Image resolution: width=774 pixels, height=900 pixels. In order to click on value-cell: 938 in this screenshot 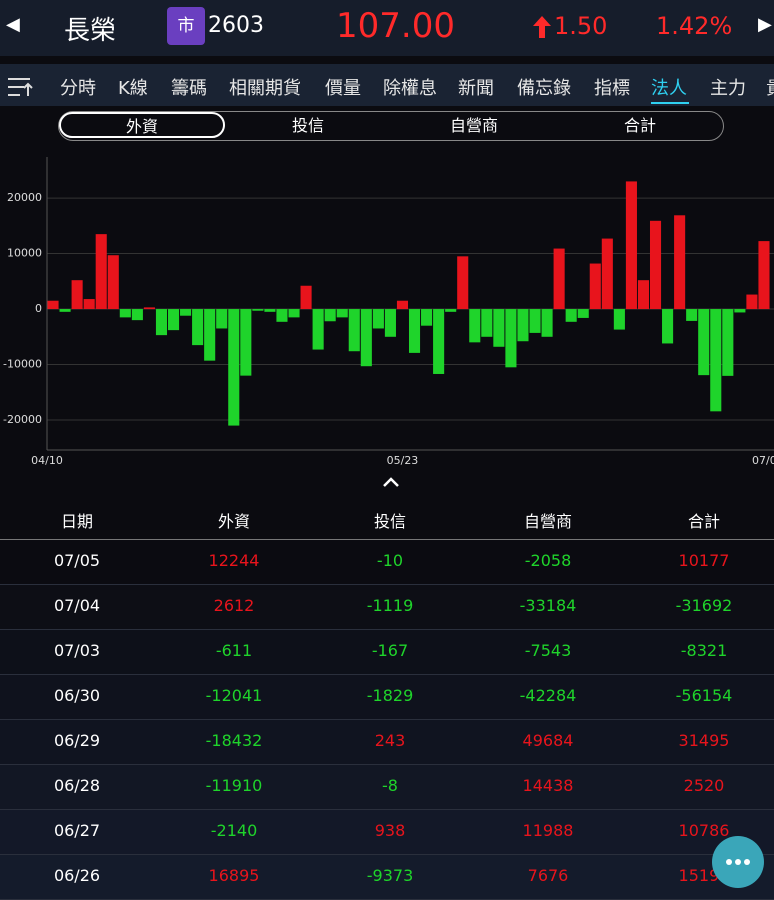, I will do `click(390, 830)`.